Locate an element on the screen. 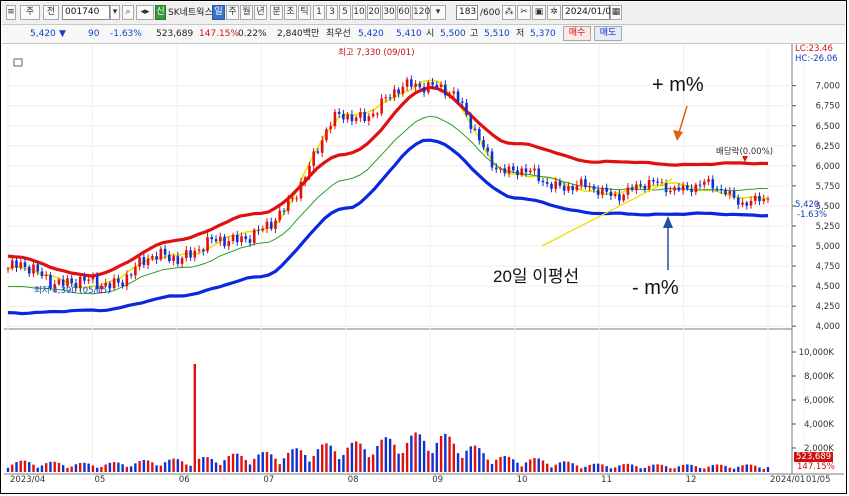  minute-tab: 1 is located at coordinates (319, 12).